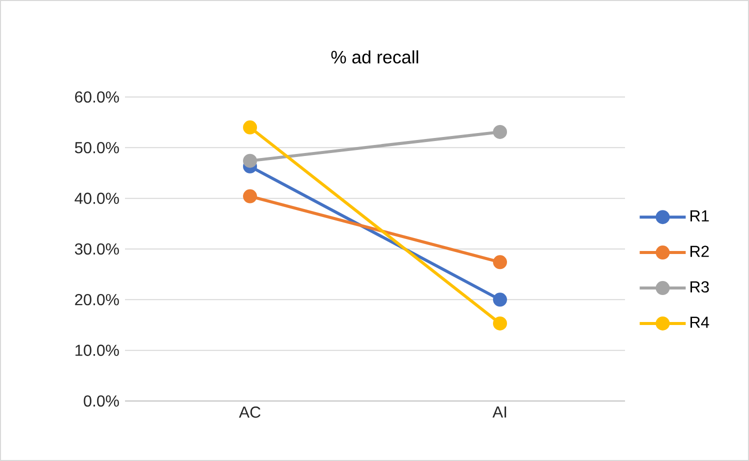 Image resolution: width=749 pixels, height=461 pixels. I want to click on y-tick-label: 0.0%, so click(101, 401).